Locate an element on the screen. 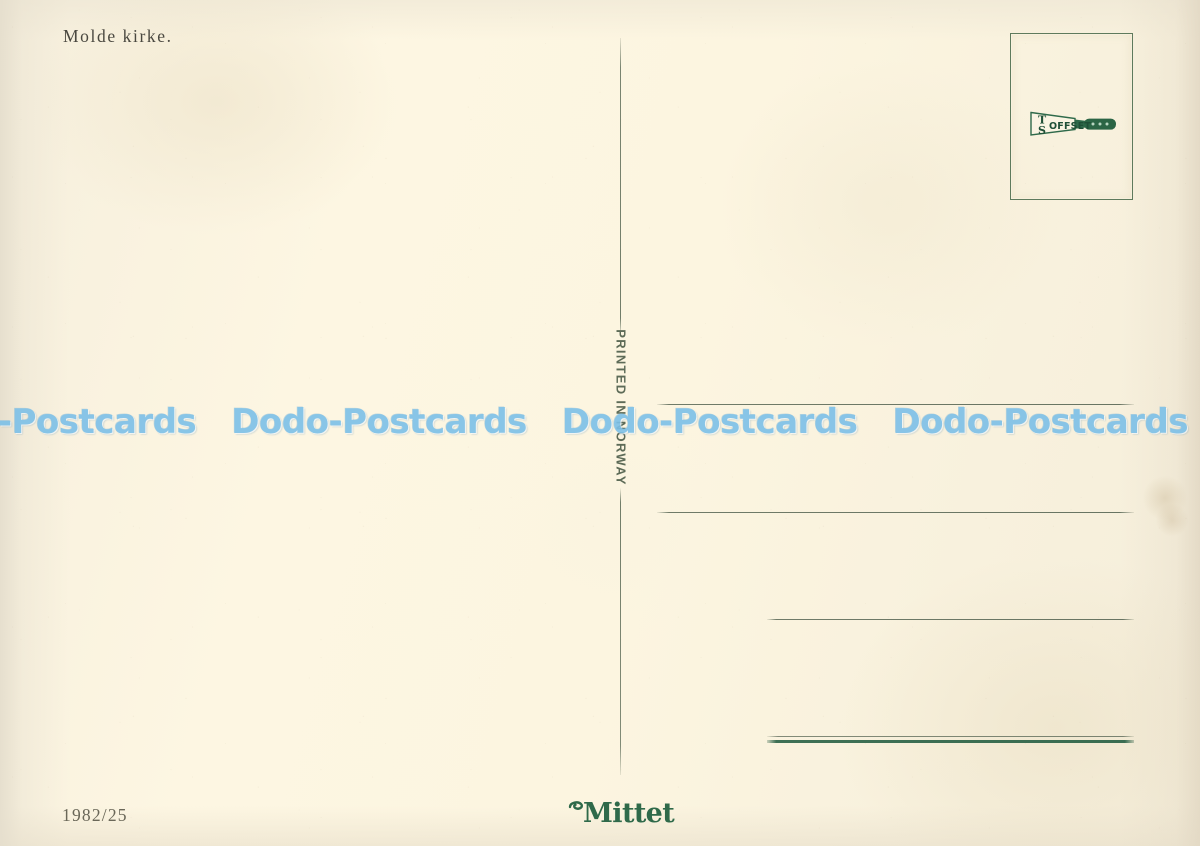 This screenshot has height=846, width=1200. postcard-serial-number: 1982/25 is located at coordinates (95, 815).